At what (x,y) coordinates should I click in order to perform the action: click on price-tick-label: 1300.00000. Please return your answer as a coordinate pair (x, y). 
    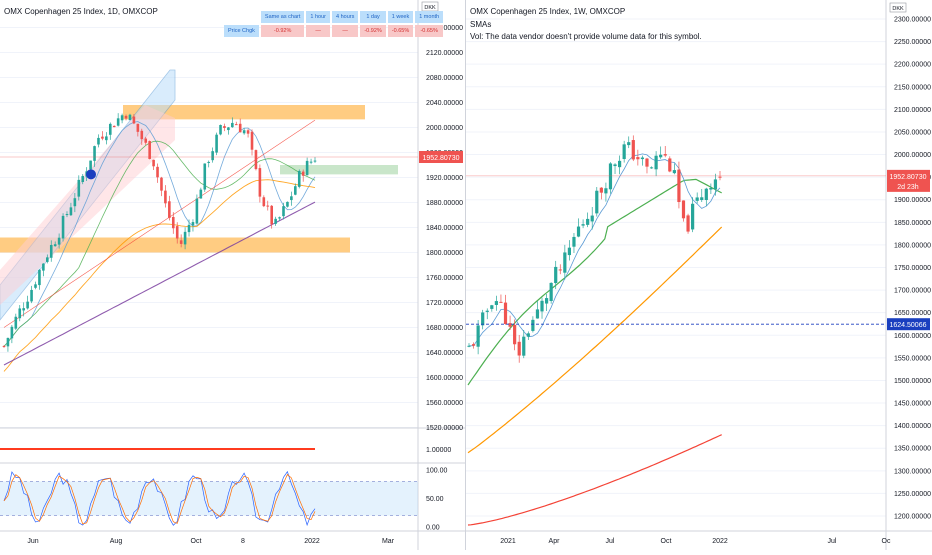
    Looking at the image, I should click on (912, 471).